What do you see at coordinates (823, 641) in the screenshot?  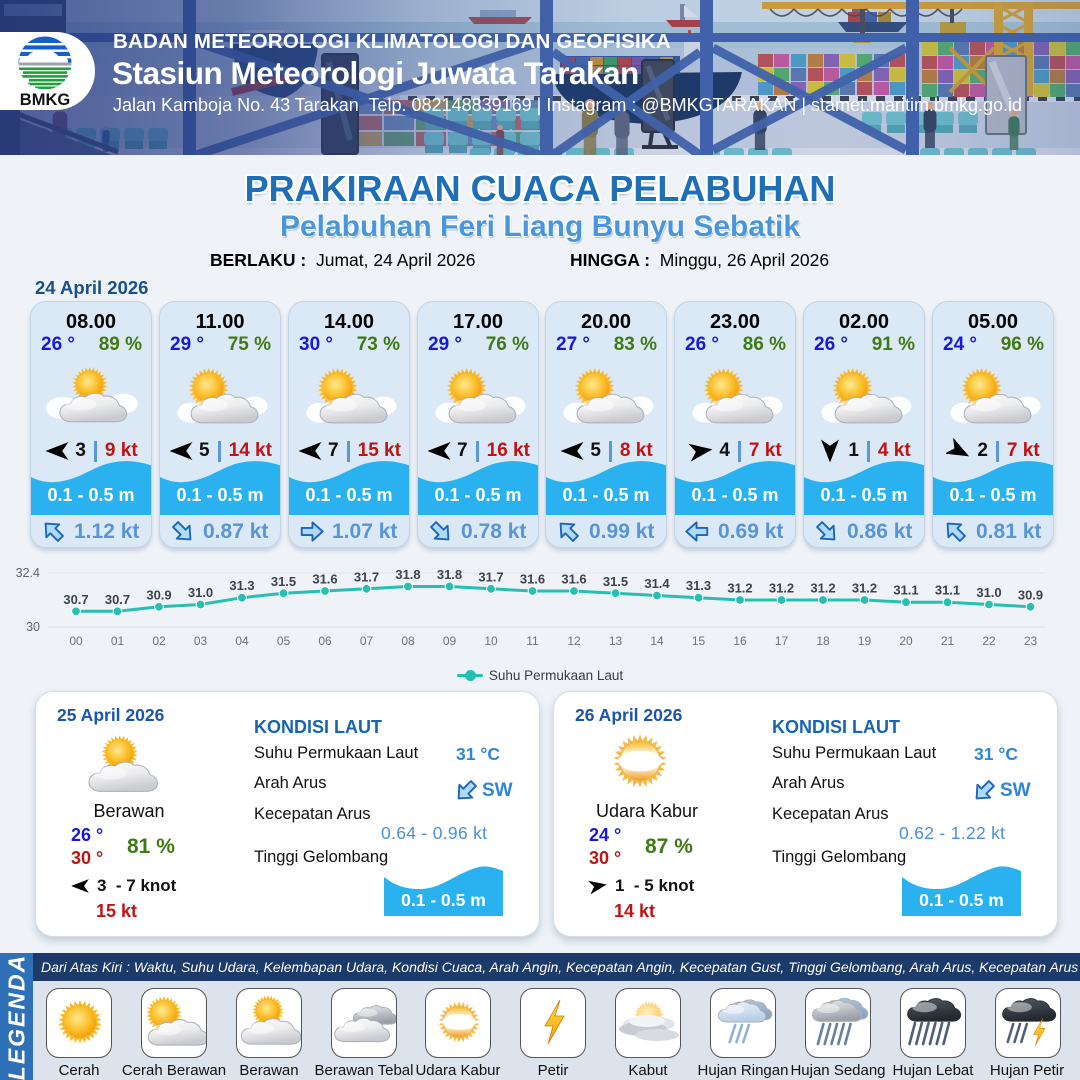 I see `svg-text: 18` at bounding box center [823, 641].